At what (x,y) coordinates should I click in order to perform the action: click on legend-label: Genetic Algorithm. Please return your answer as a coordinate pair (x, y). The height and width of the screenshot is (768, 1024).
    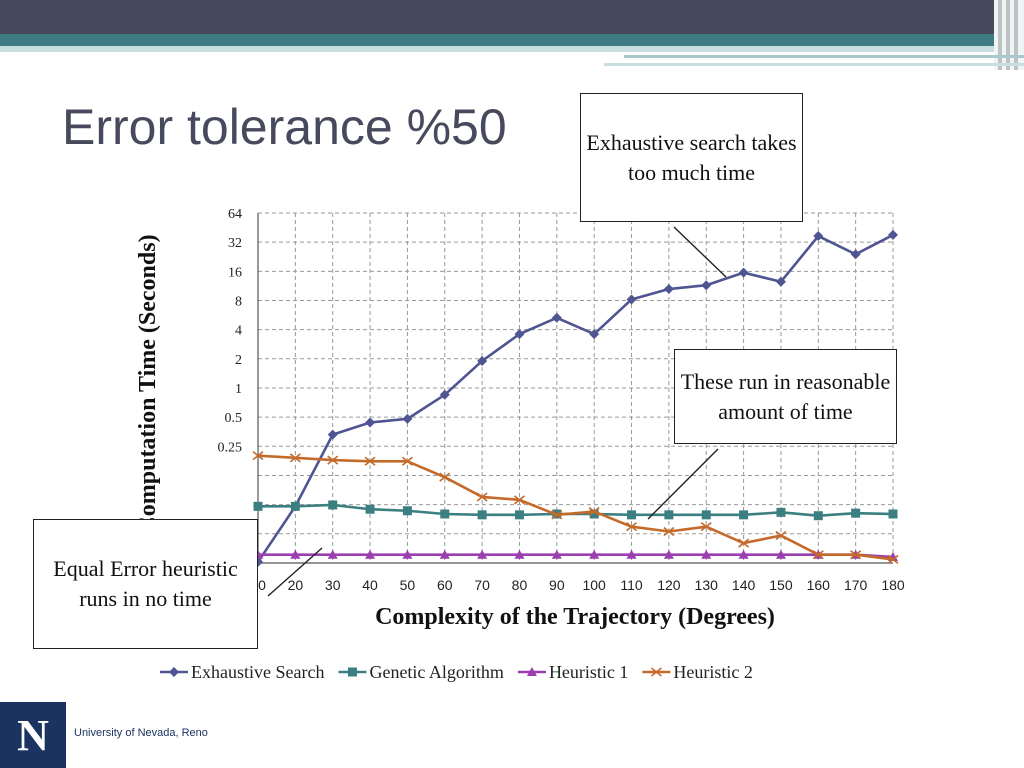
    Looking at the image, I should click on (436, 672).